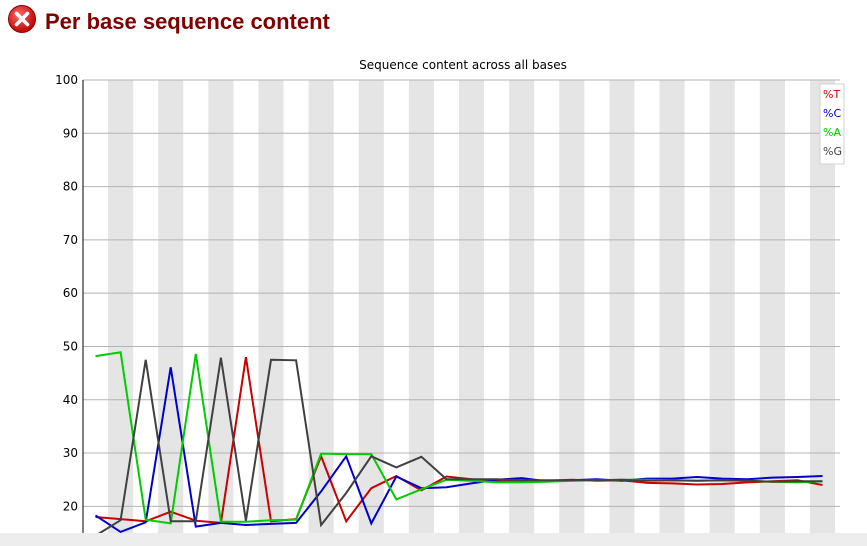 This screenshot has width=867, height=546. Describe the element at coordinates (22, 19) in the screenshot. I see `error-x-icon` at that location.